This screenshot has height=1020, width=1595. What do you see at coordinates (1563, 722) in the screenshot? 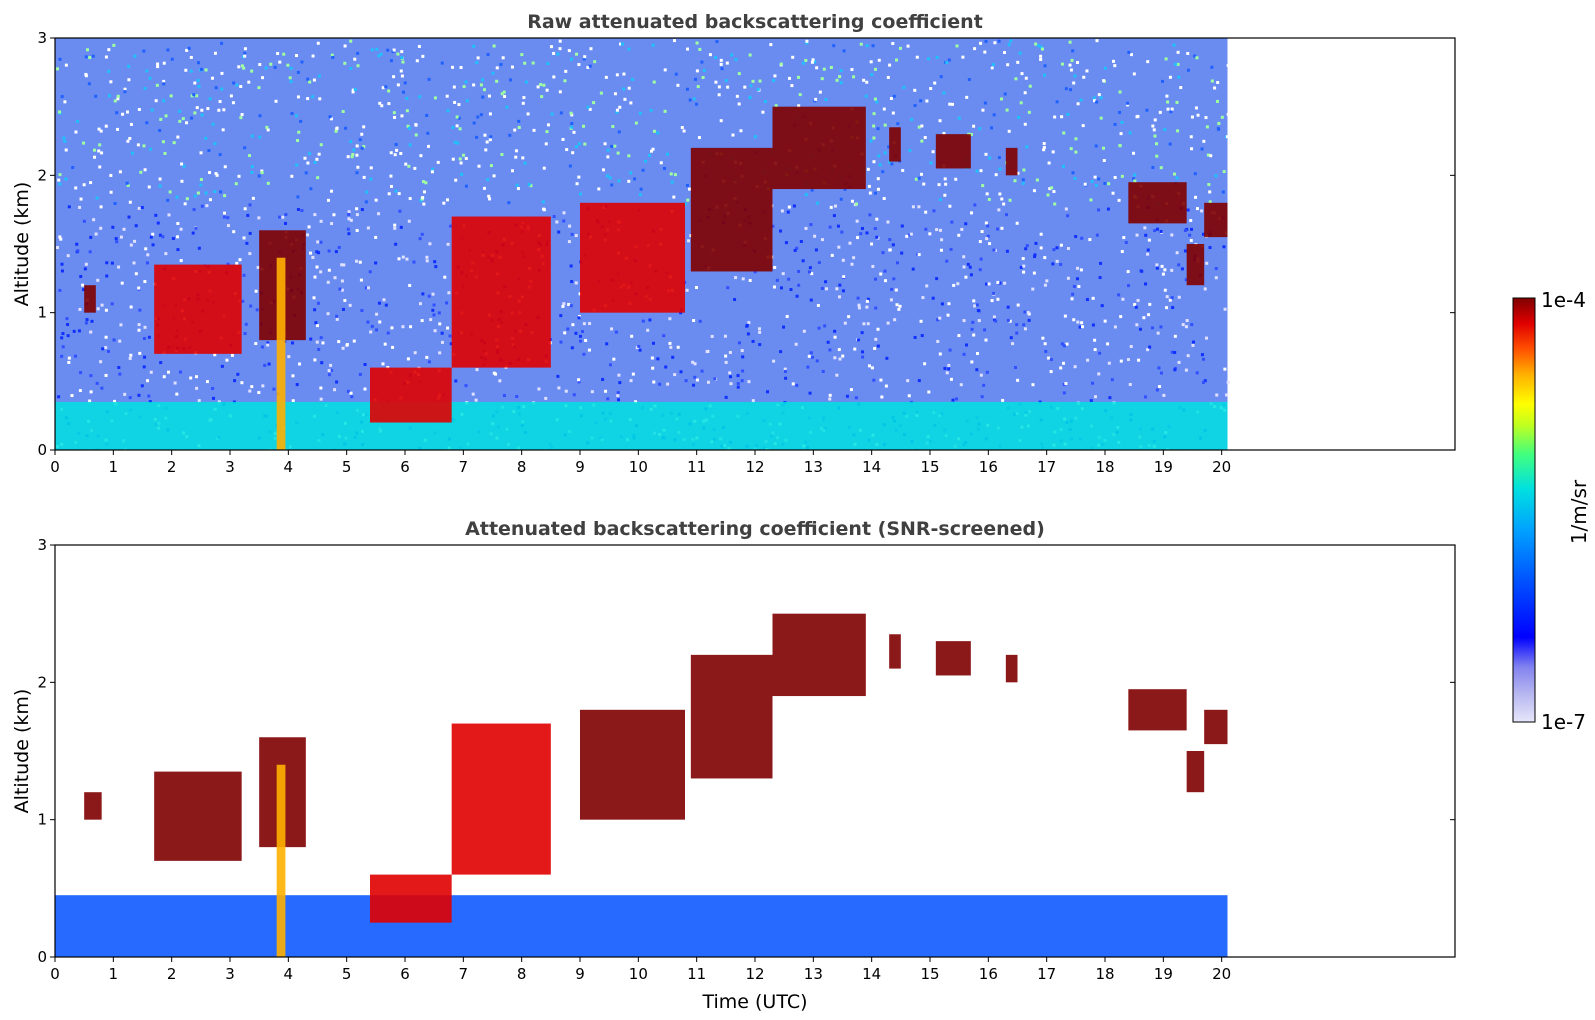
I see `colorbar-min-label: 1e-7` at bounding box center [1563, 722].